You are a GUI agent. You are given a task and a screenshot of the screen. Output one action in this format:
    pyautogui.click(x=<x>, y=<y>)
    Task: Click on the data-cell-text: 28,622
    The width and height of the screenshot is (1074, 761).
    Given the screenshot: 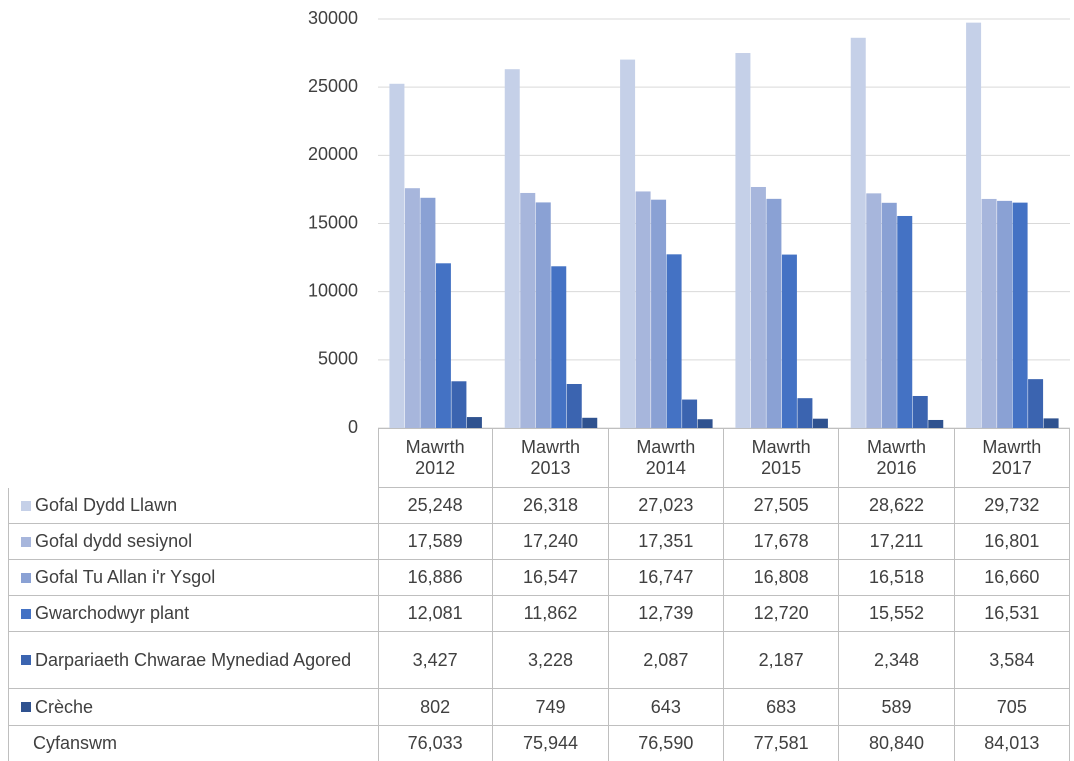 What is the action you would take?
    pyautogui.click(x=896, y=505)
    